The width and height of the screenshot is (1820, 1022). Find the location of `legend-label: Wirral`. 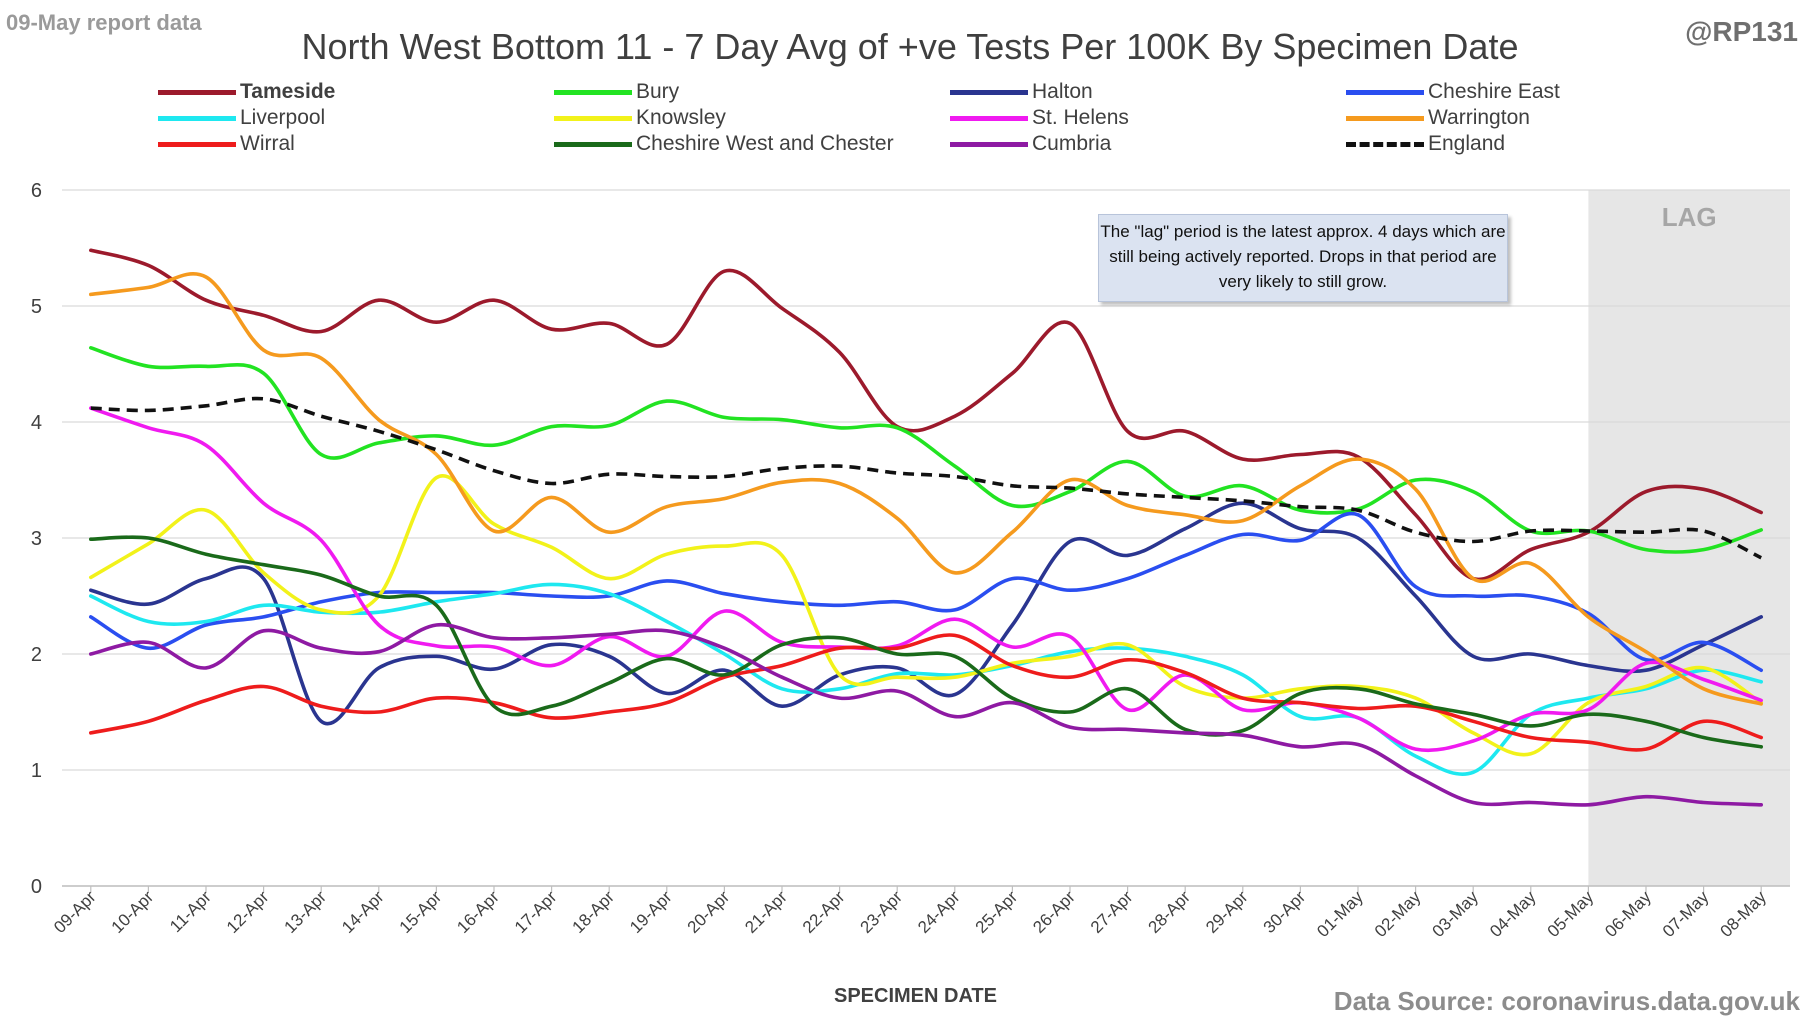

legend-label: Wirral is located at coordinates (267, 143).